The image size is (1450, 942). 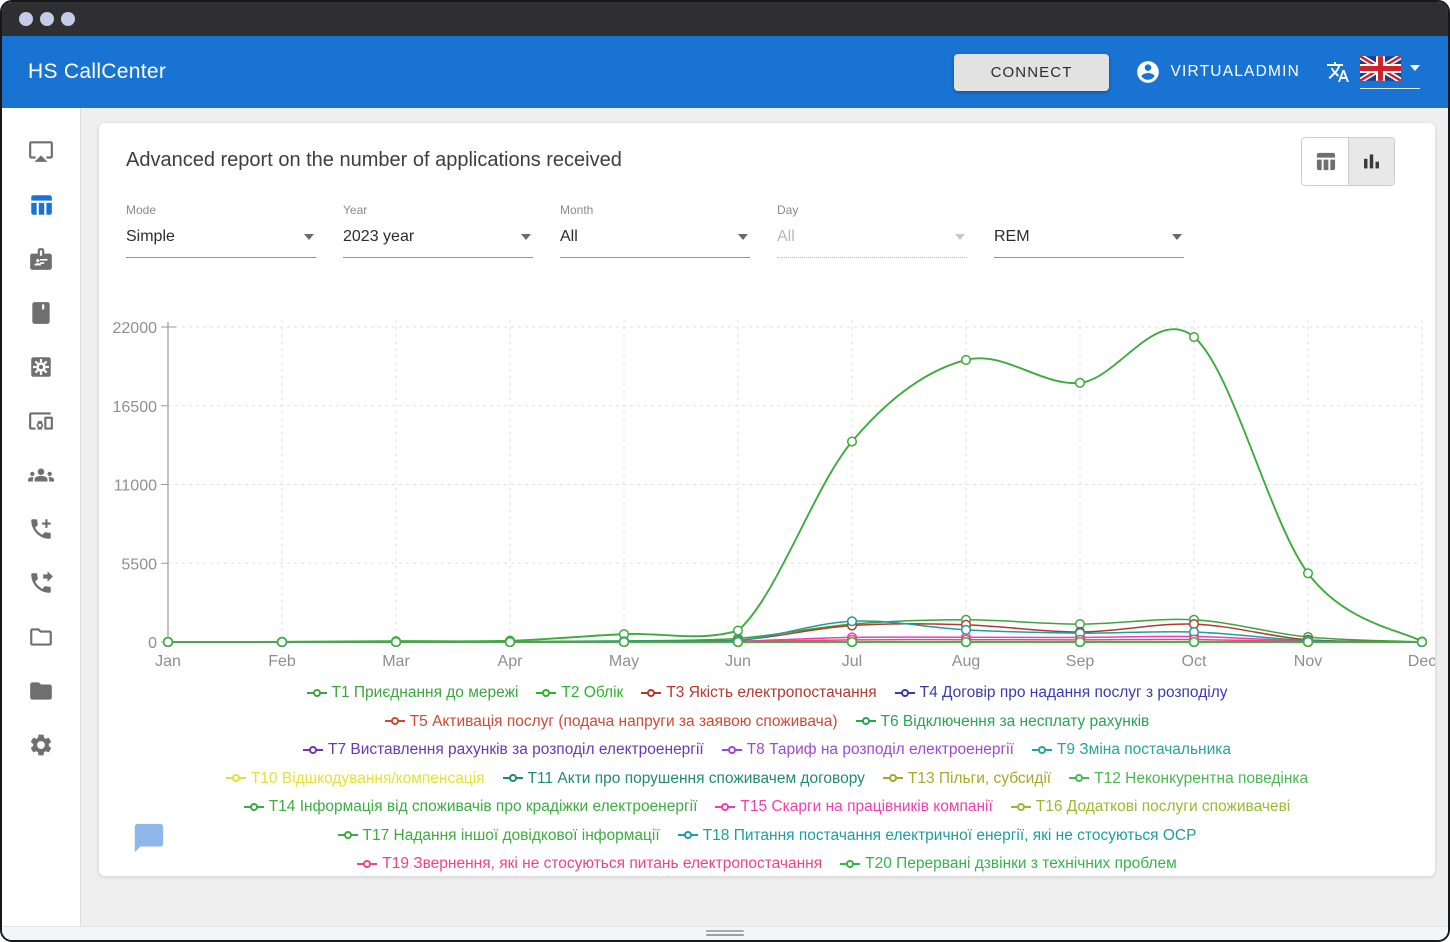 What do you see at coordinates (1150, 806) in the screenshot?
I see `legend-item: T16 Додаткові послуги споживачеві` at bounding box center [1150, 806].